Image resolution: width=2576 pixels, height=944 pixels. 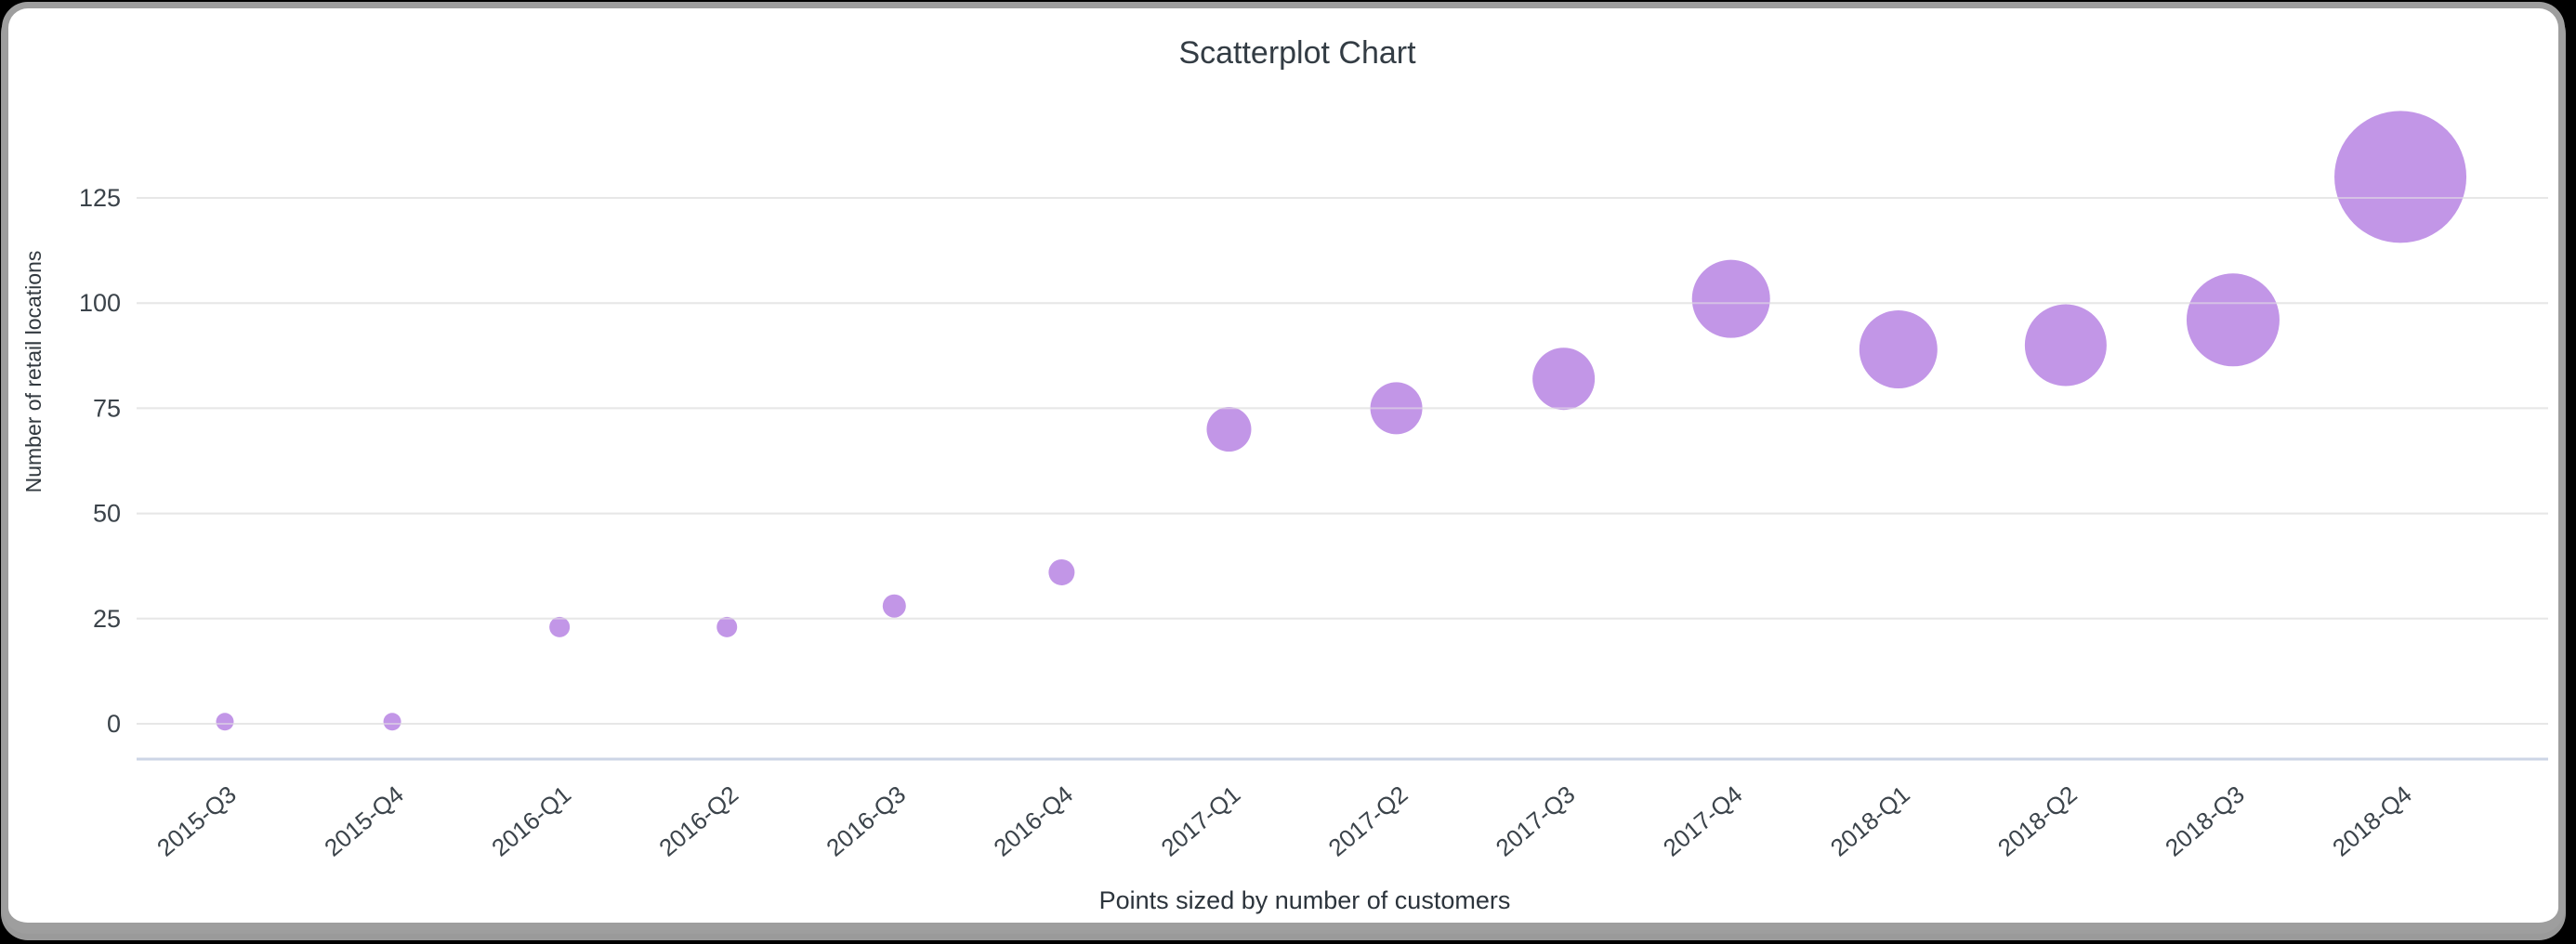 I want to click on x-axis-label: 2016-Q1, so click(x=531, y=821).